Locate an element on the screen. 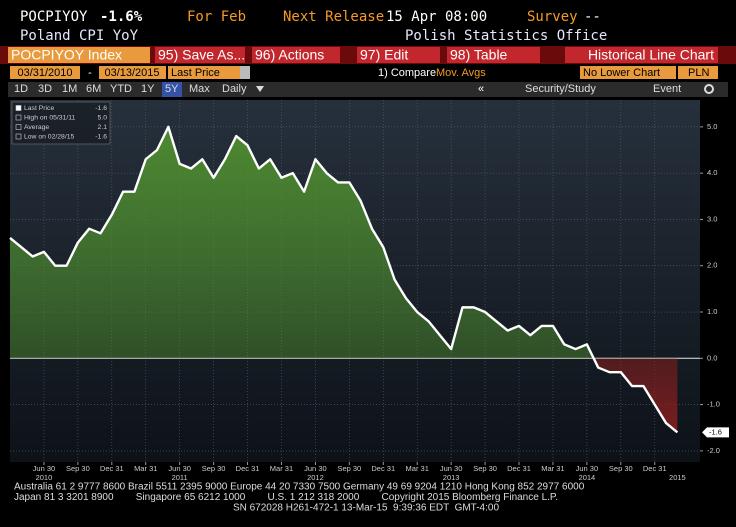  mov-avgs-button: Mov. Avgs is located at coordinates (461, 73).